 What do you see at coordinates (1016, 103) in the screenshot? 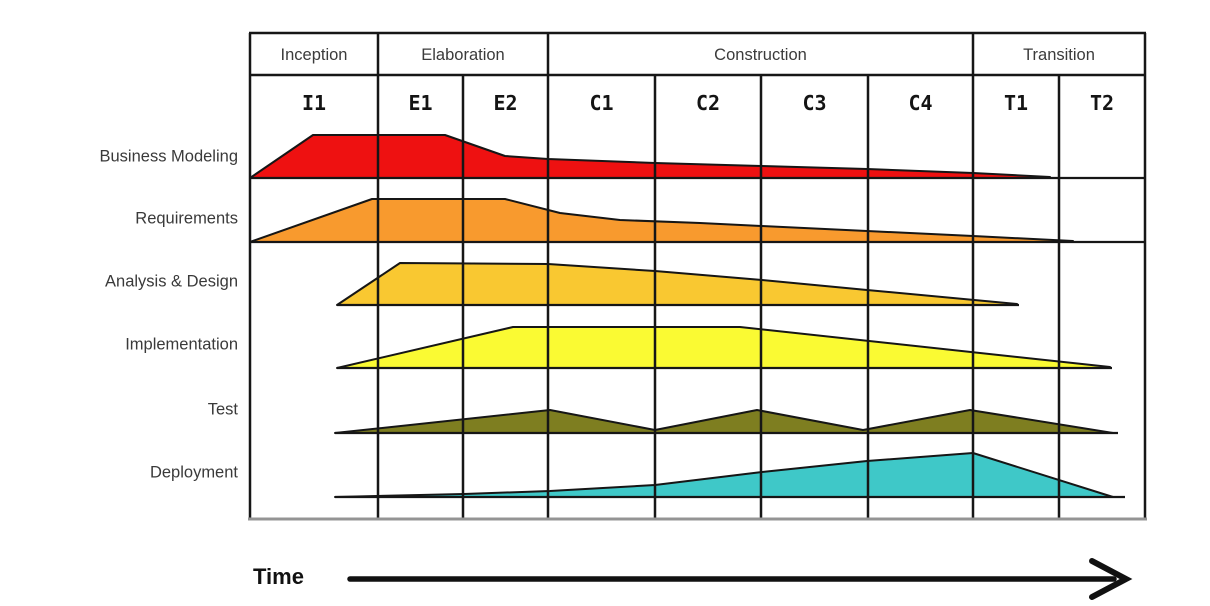
I see `iteration-label-t1: T1` at bounding box center [1016, 103].